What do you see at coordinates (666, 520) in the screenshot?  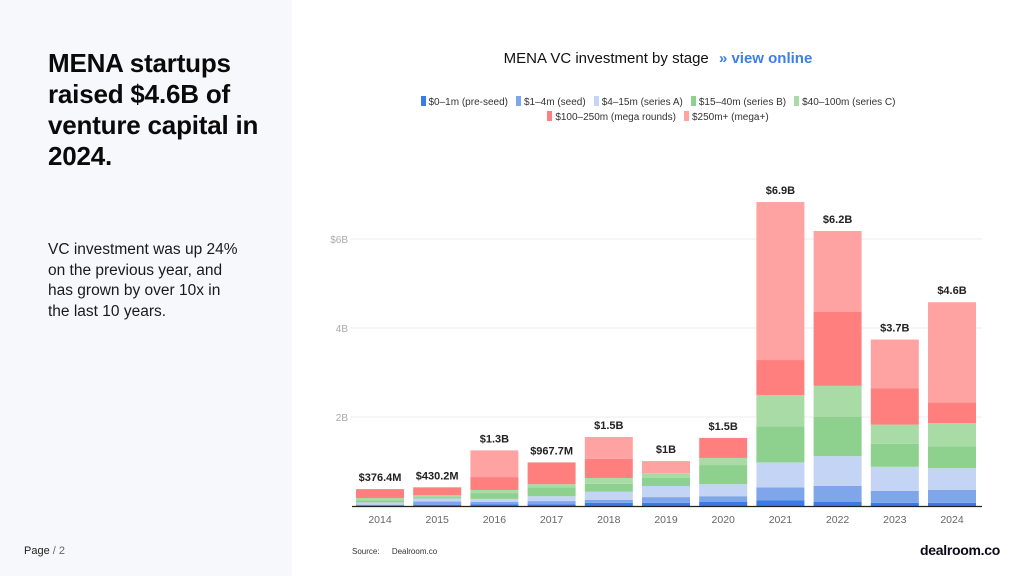 I see `x-tick-label: 2019` at bounding box center [666, 520].